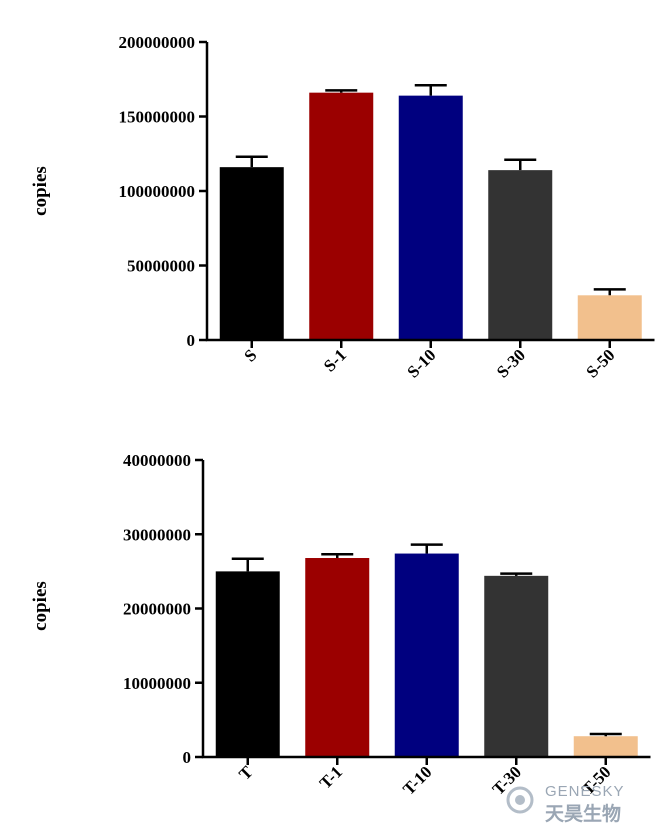 This screenshot has width=670, height=838. I want to click on x-tick-label: T-30, so click(507, 780).